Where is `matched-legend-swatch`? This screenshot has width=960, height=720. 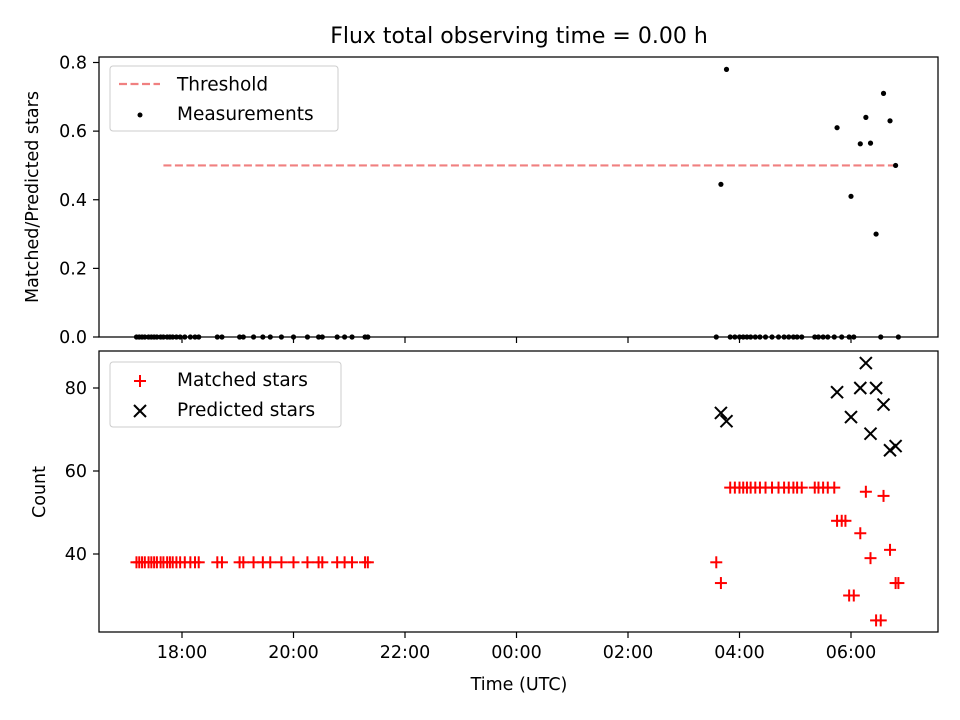
matched-legend-swatch is located at coordinates (140, 381).